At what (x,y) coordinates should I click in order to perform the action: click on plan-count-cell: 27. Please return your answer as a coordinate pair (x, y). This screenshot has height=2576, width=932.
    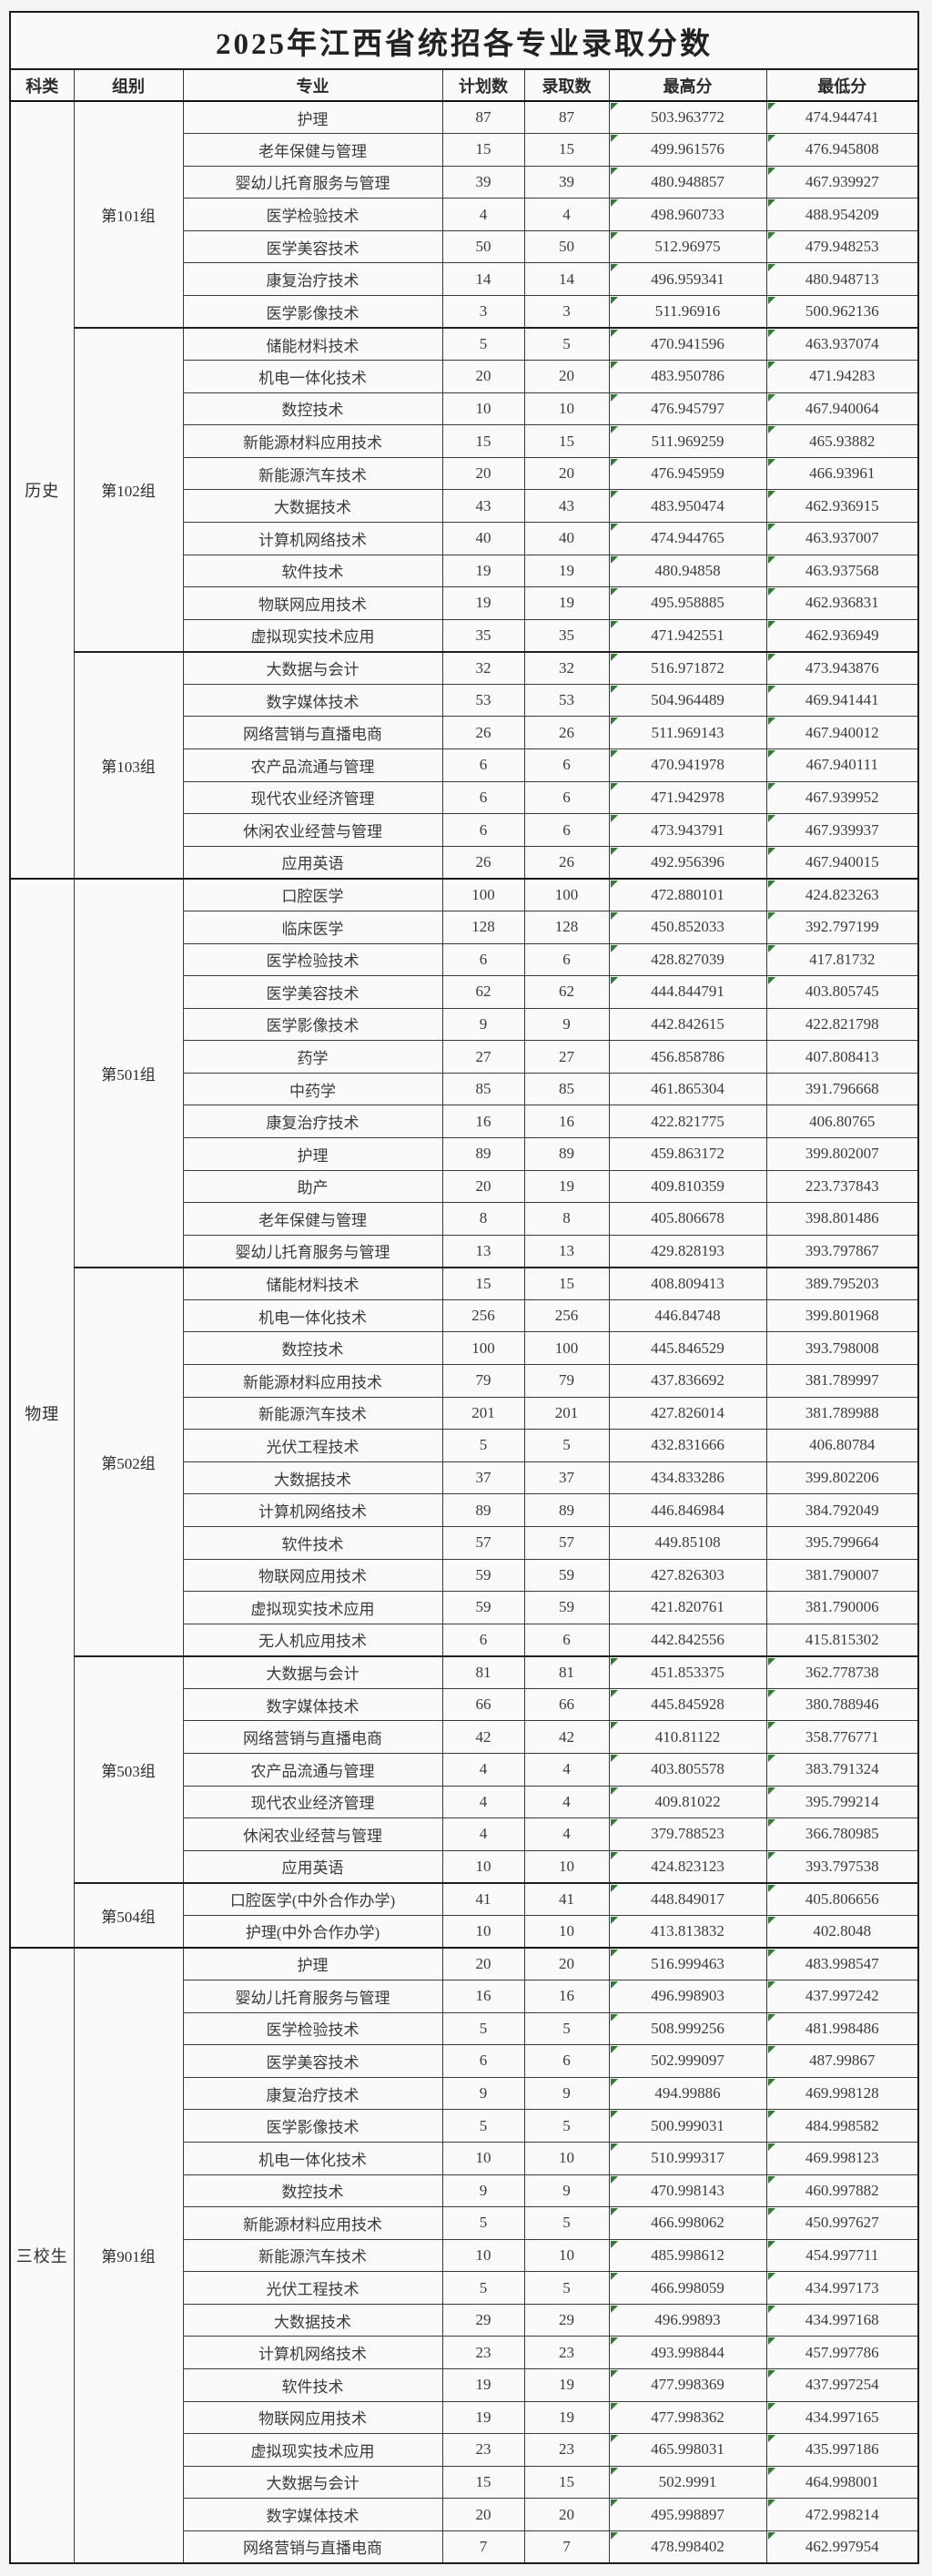
    Looking at the image, I should click on (483, 1057).